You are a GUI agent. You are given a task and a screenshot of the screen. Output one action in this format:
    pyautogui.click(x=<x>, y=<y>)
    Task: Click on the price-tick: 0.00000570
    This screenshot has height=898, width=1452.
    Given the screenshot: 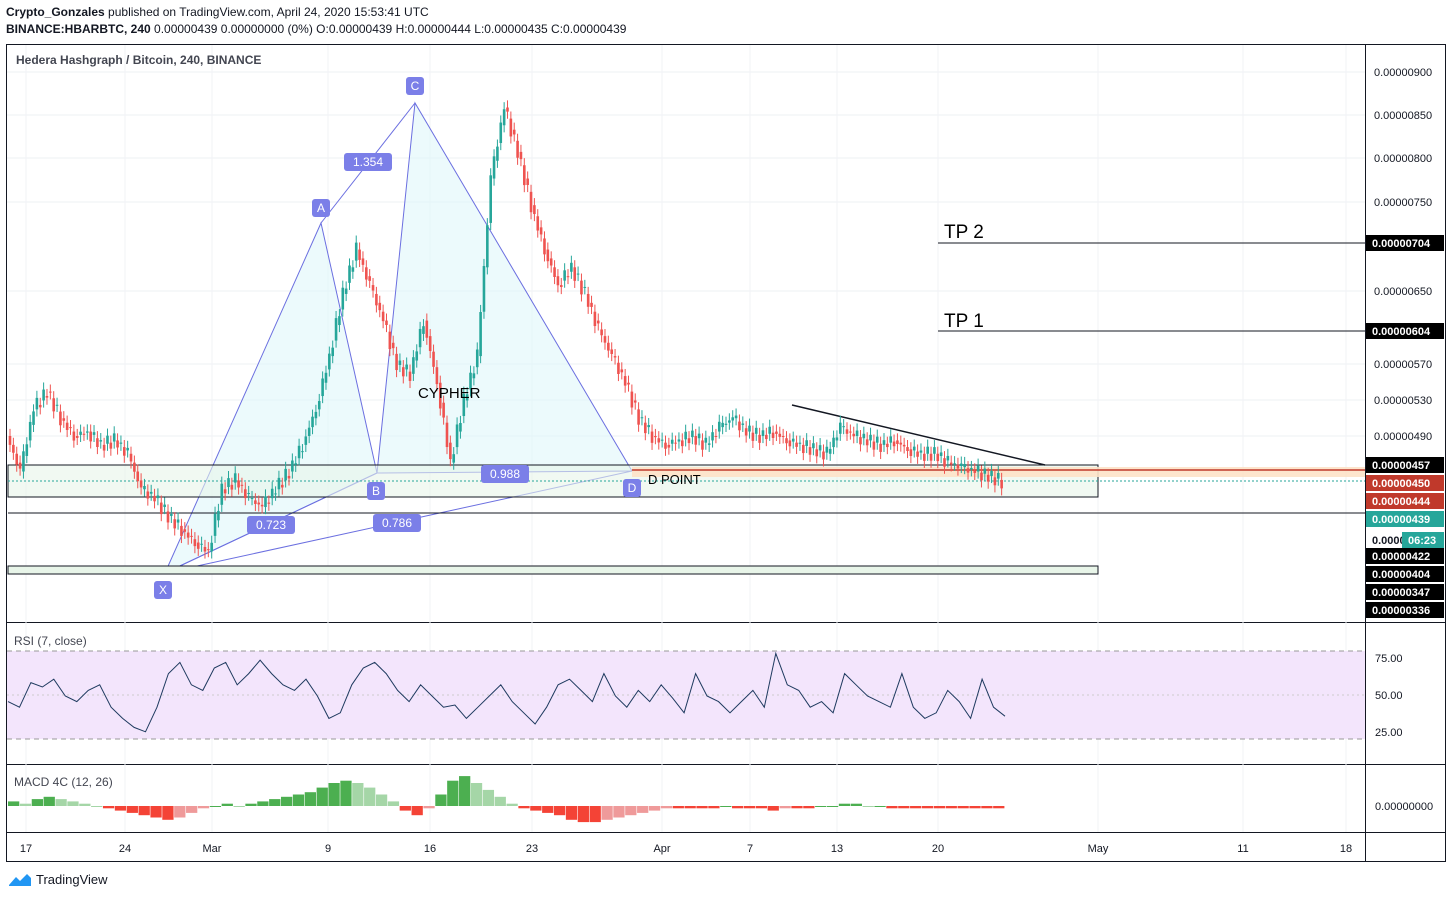 What is the action you would take?
    pyautogui.click(x=1403, y=365)
    